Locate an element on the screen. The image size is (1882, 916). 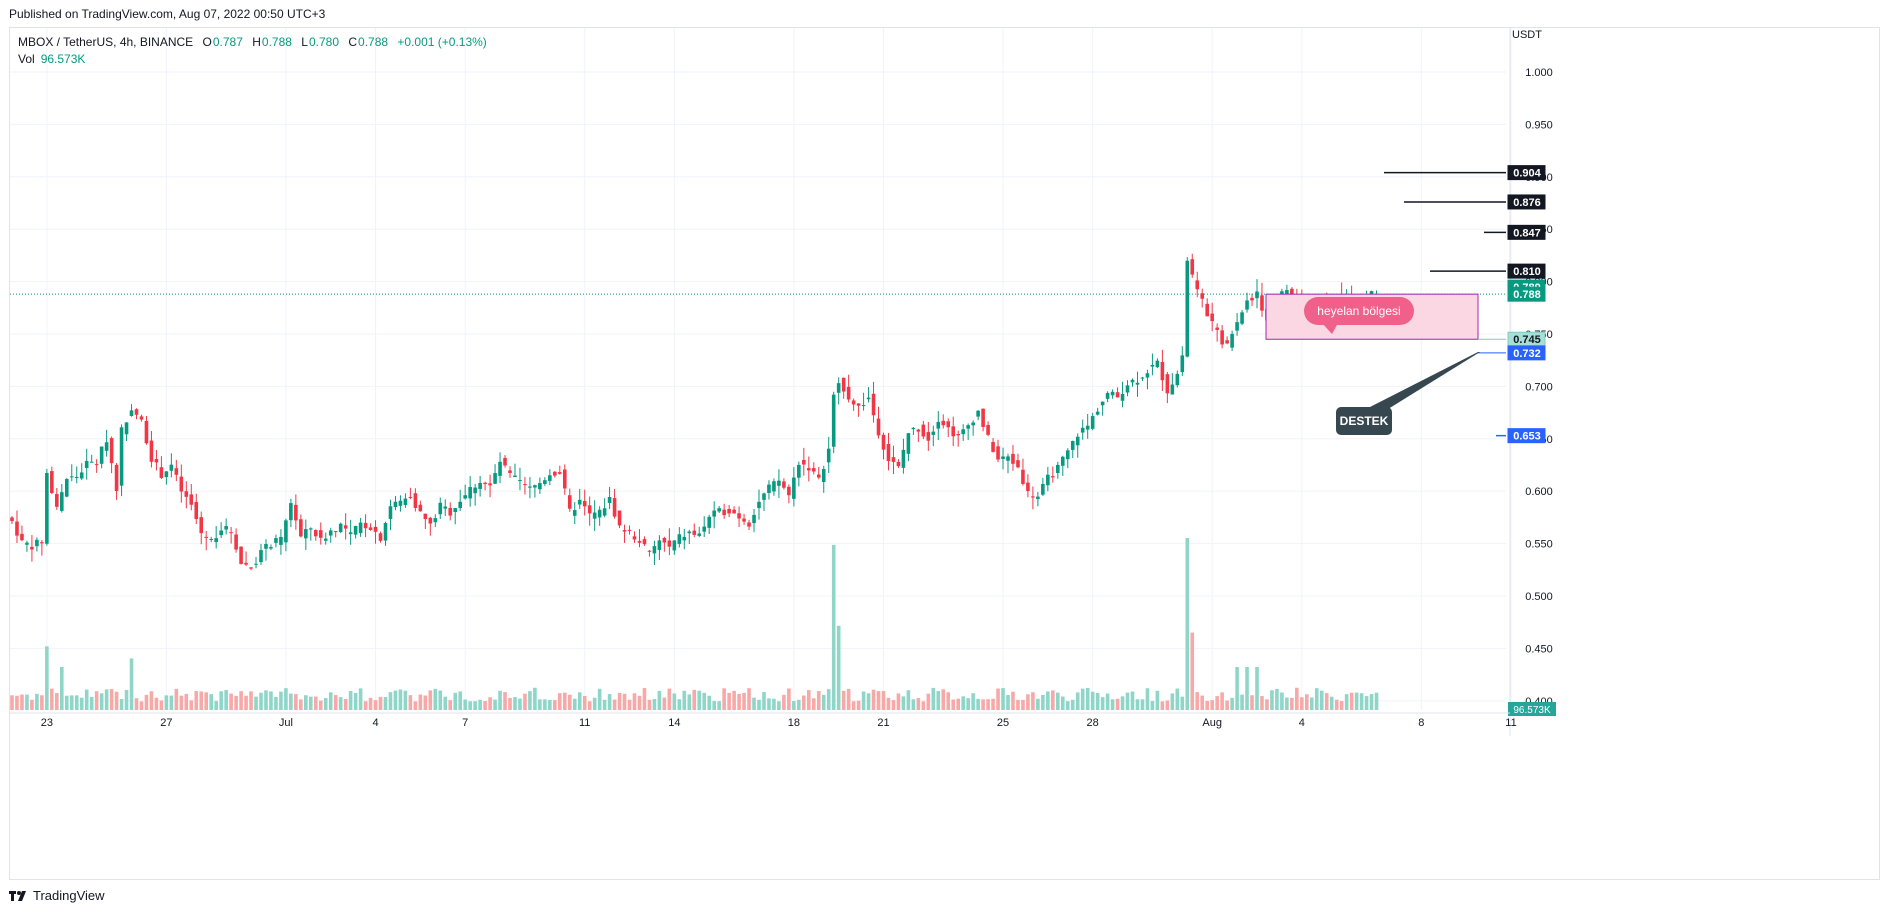
x-tick-label: 11 is located at coordinates (584, 723).